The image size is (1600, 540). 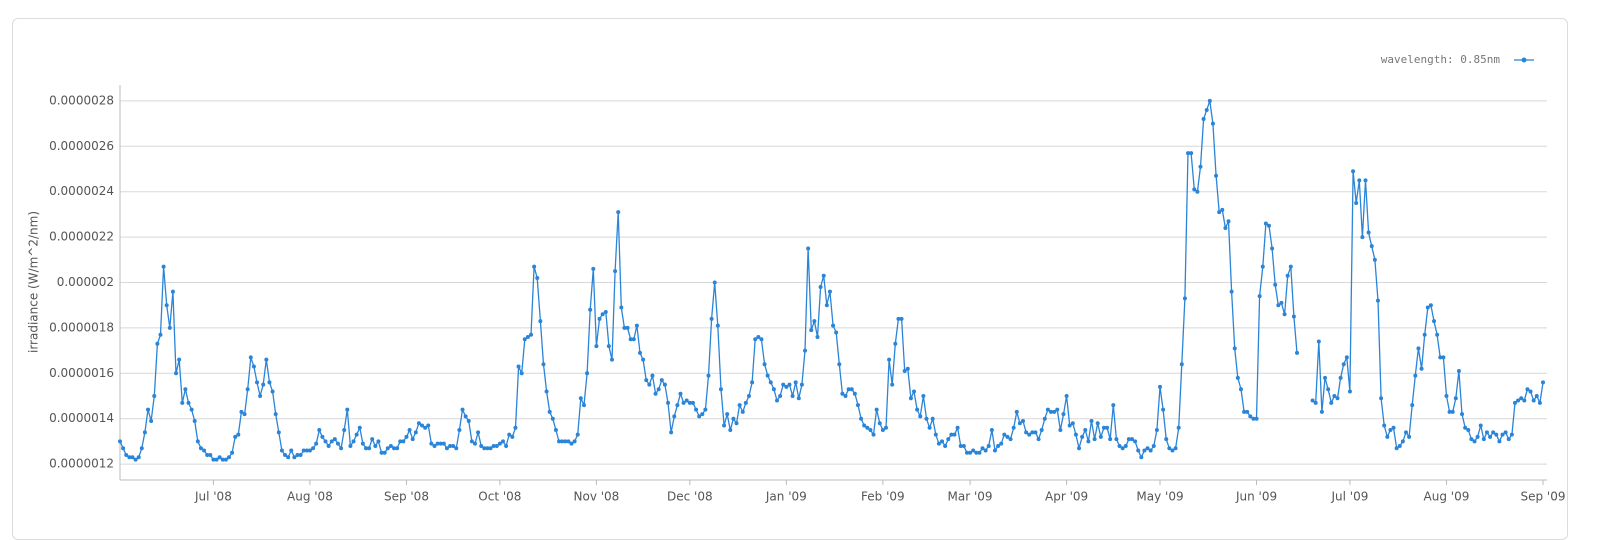 I want to click on y-tick-label: 0.0000018, so click(x=81, y=327).